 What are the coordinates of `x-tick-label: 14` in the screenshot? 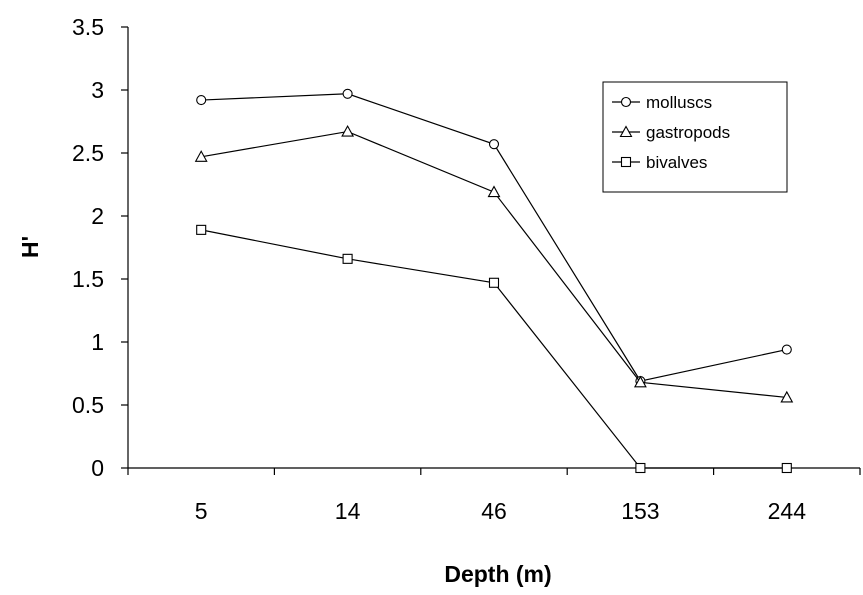 It's located at (348, 511).